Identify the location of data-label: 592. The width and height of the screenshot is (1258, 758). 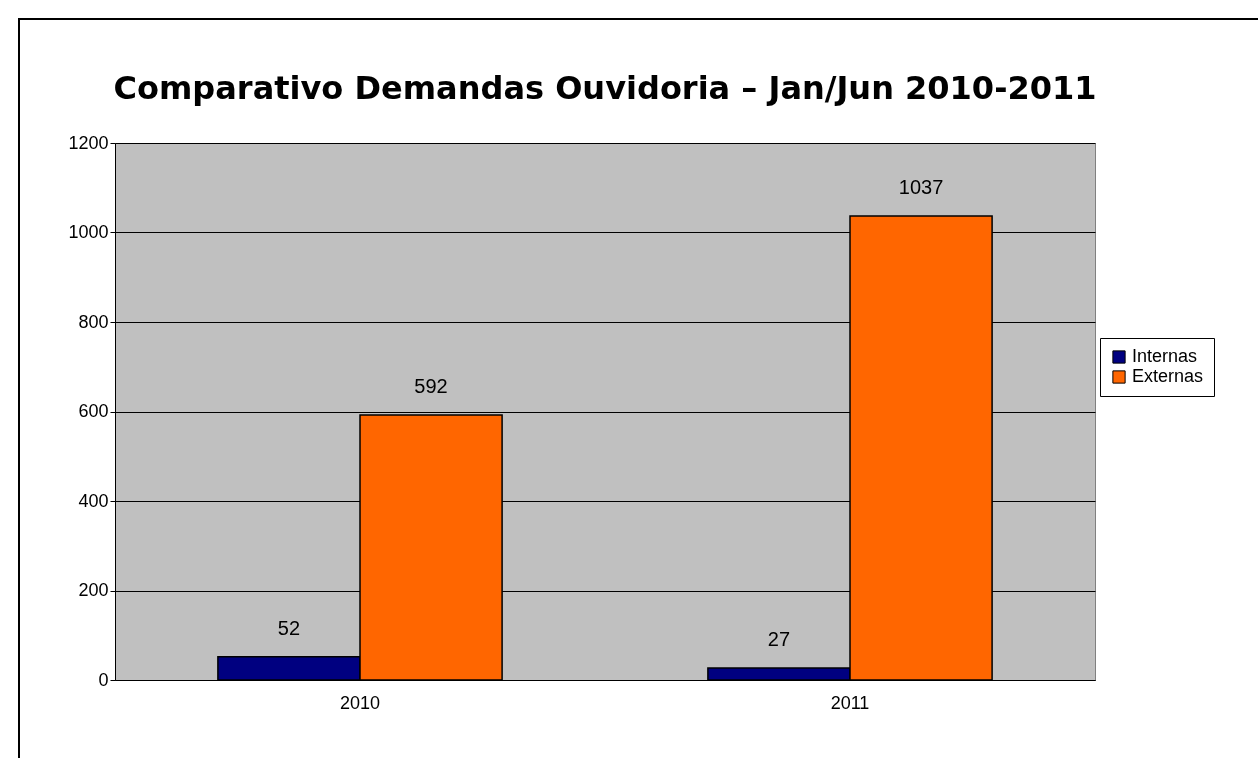
(431, 386).